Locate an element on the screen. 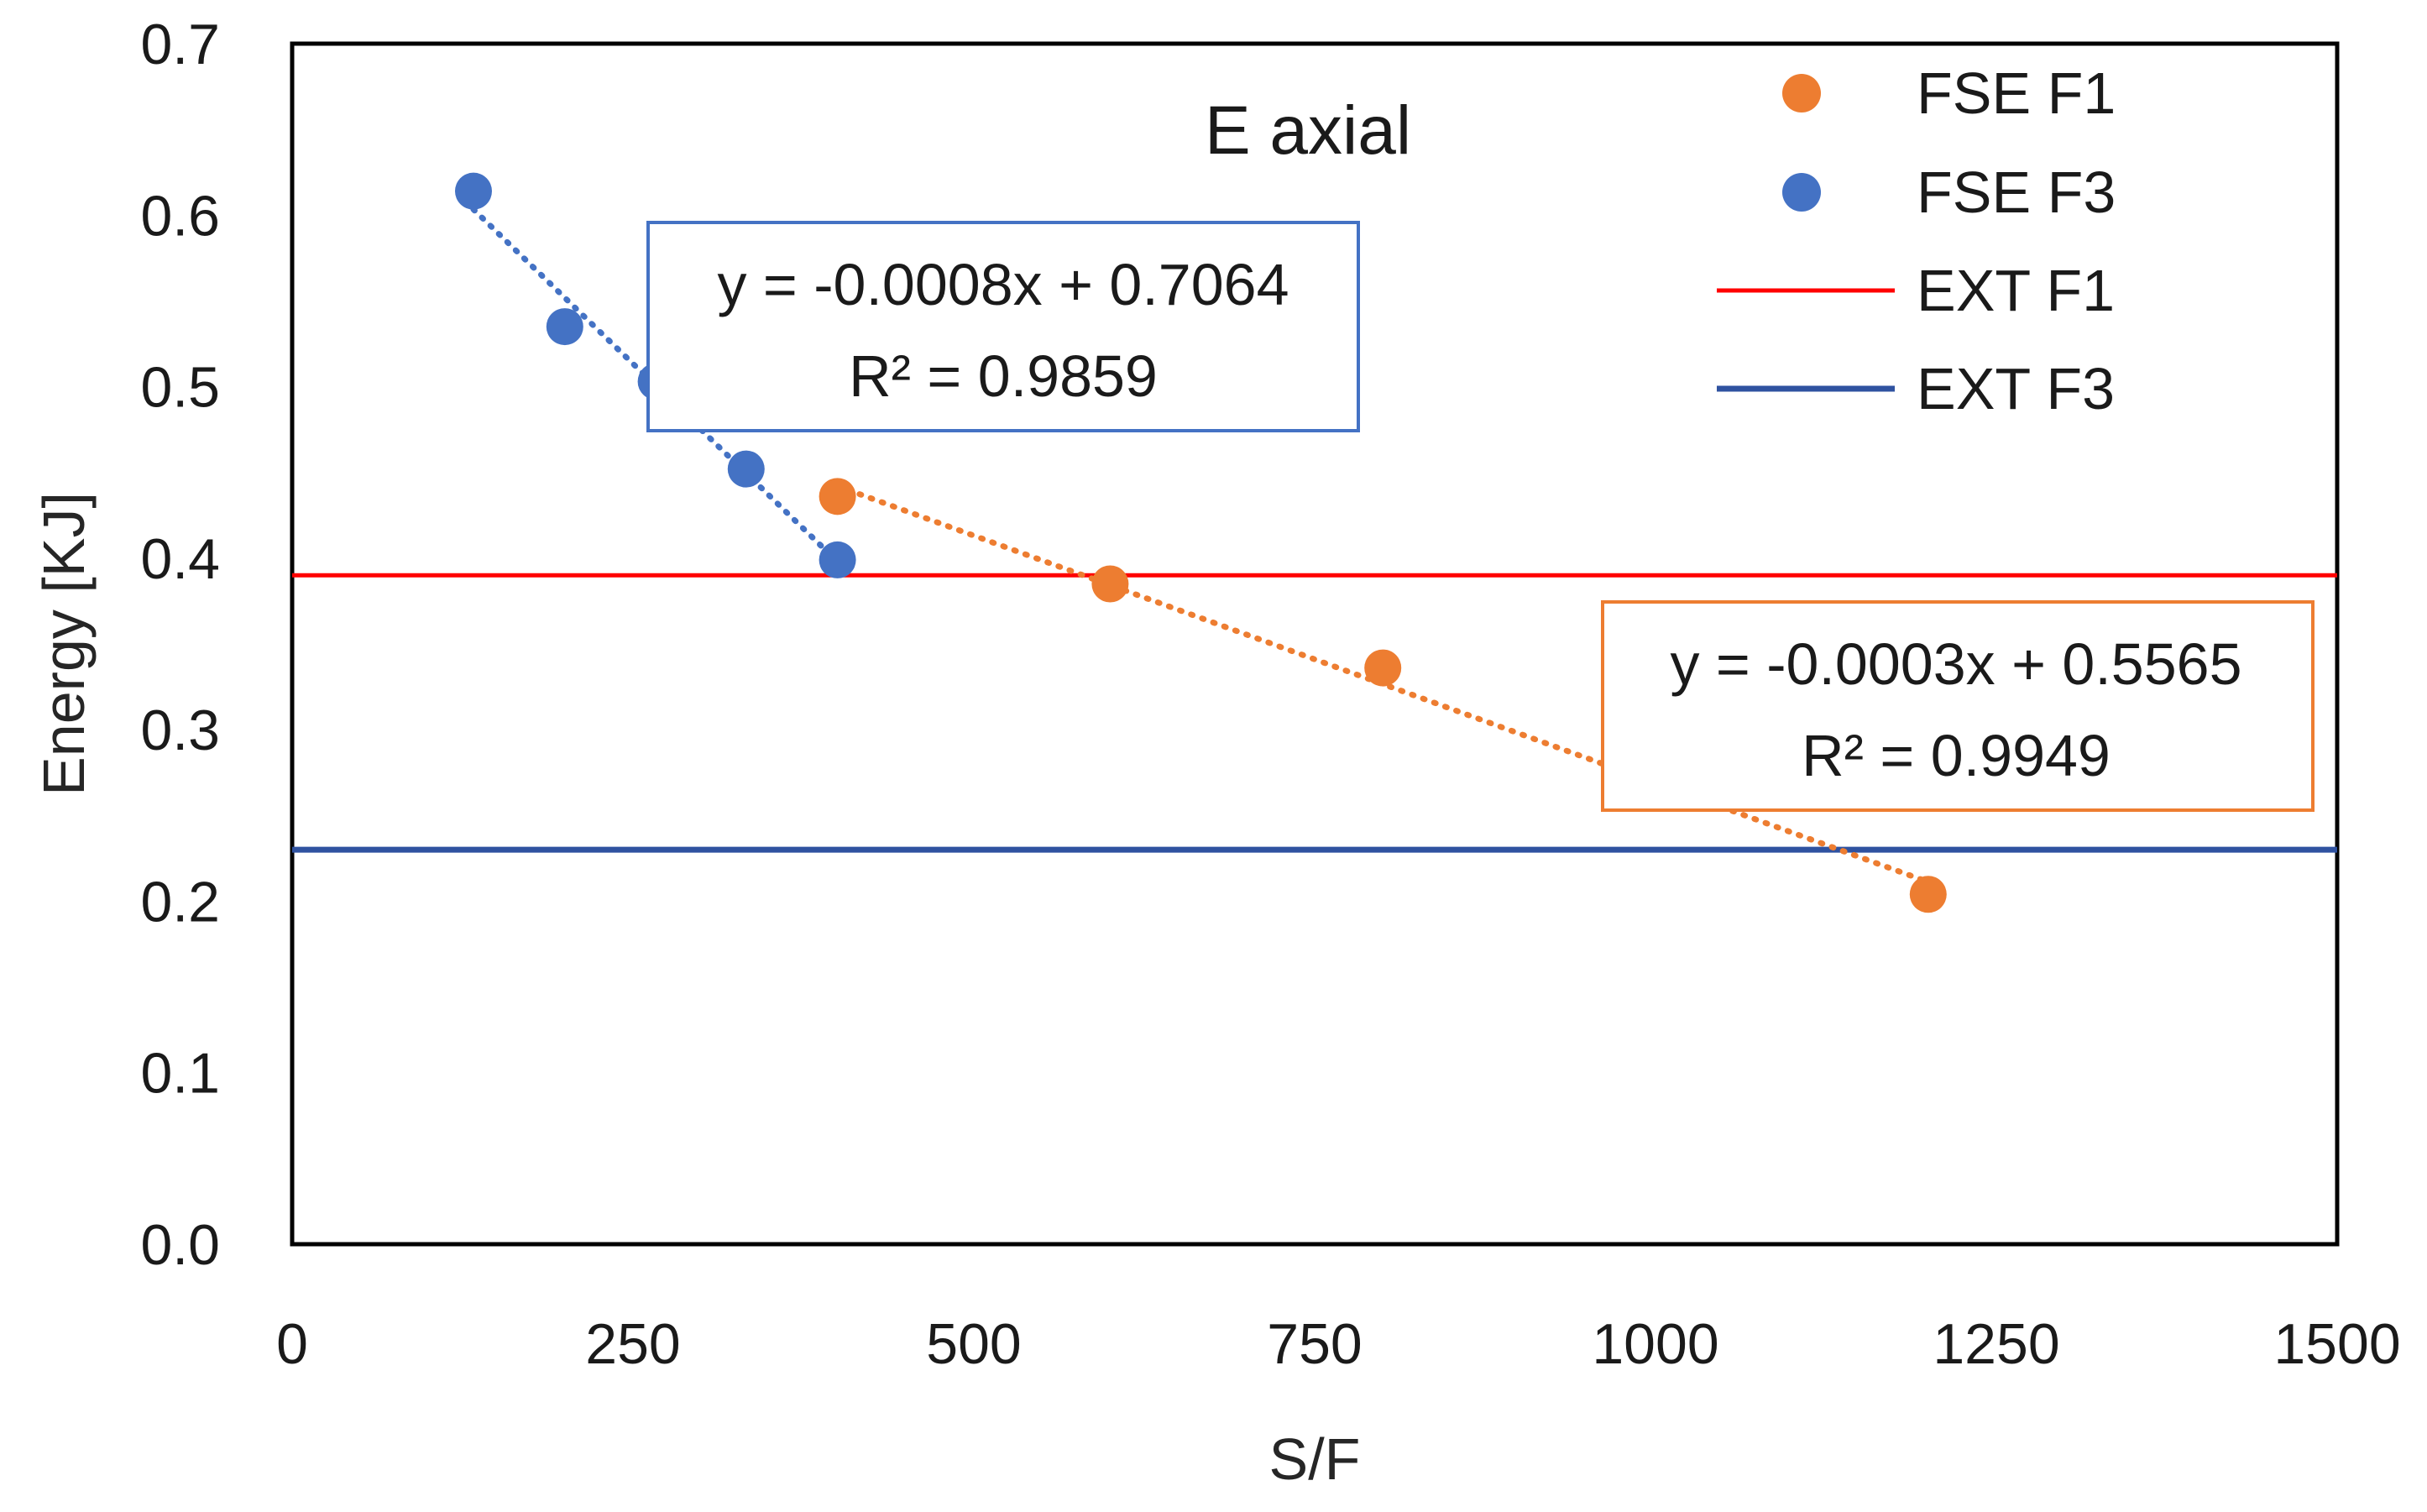  equation-box-fse-f1: y = -0.0003x + 0.5565 R² = 0.9949 is located at coordinates (1958, 706).